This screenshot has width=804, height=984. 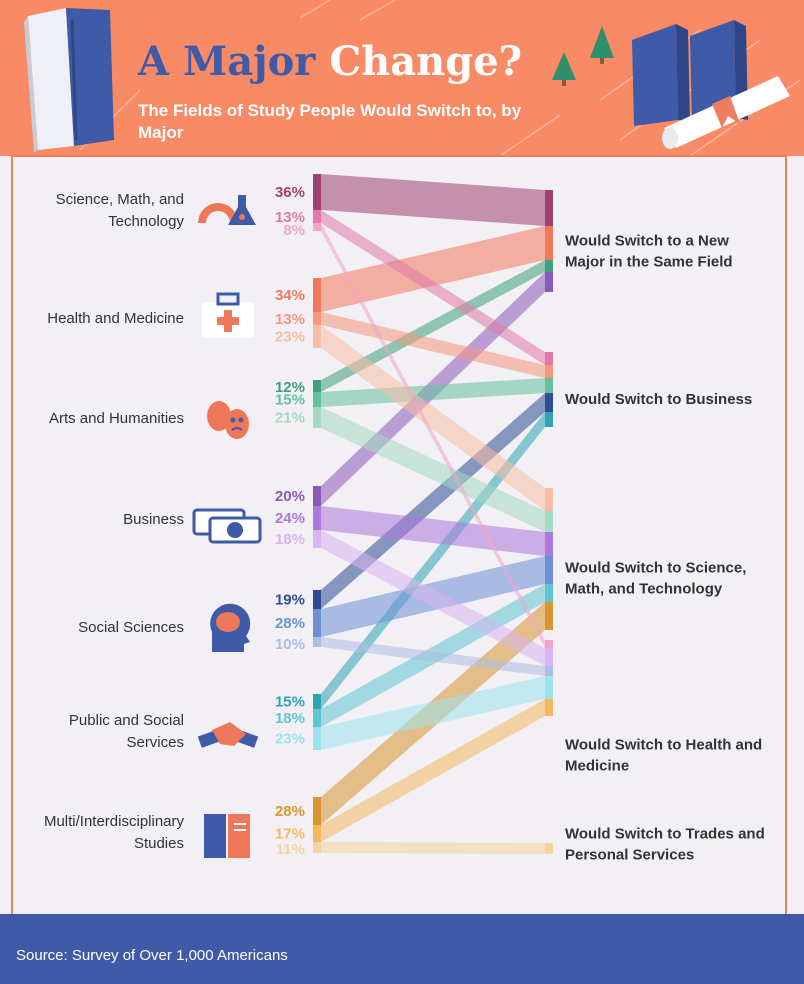 What do you see at coordinates (644, 589) in the screenshot?
I see `target-label: Math, and Technology` at bounding box center [644, 589].